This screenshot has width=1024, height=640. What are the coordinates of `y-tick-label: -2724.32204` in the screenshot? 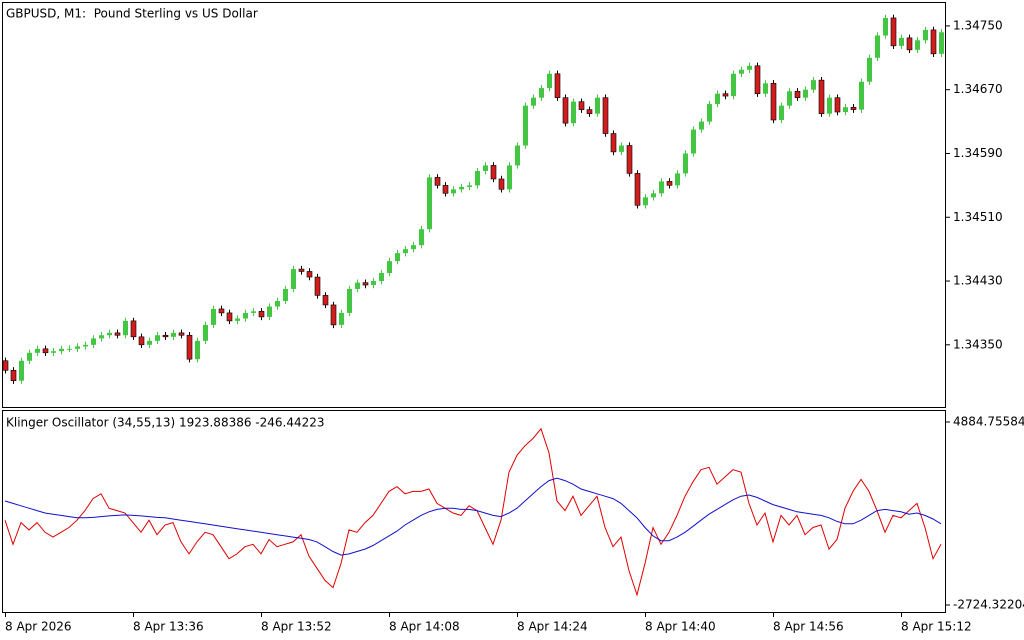 It's located at (988, 605).